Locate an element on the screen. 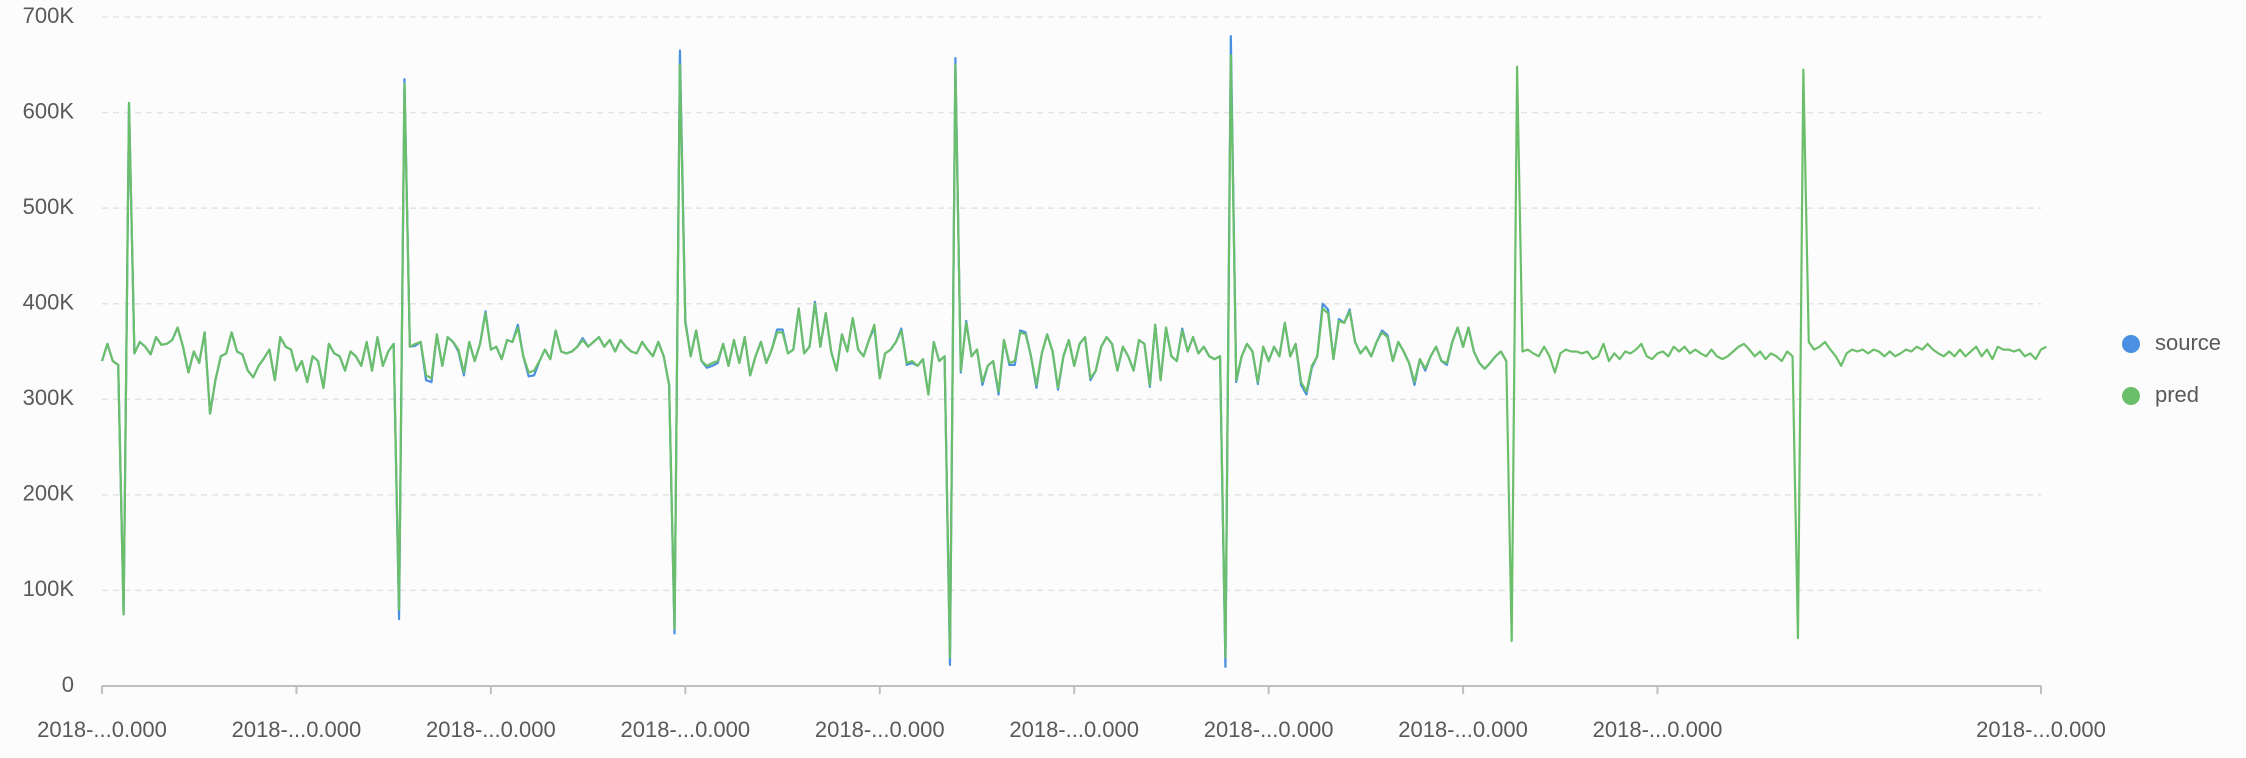 The image size is (2246, 758). legend-label: pred is located at coordinates (2177, 394).